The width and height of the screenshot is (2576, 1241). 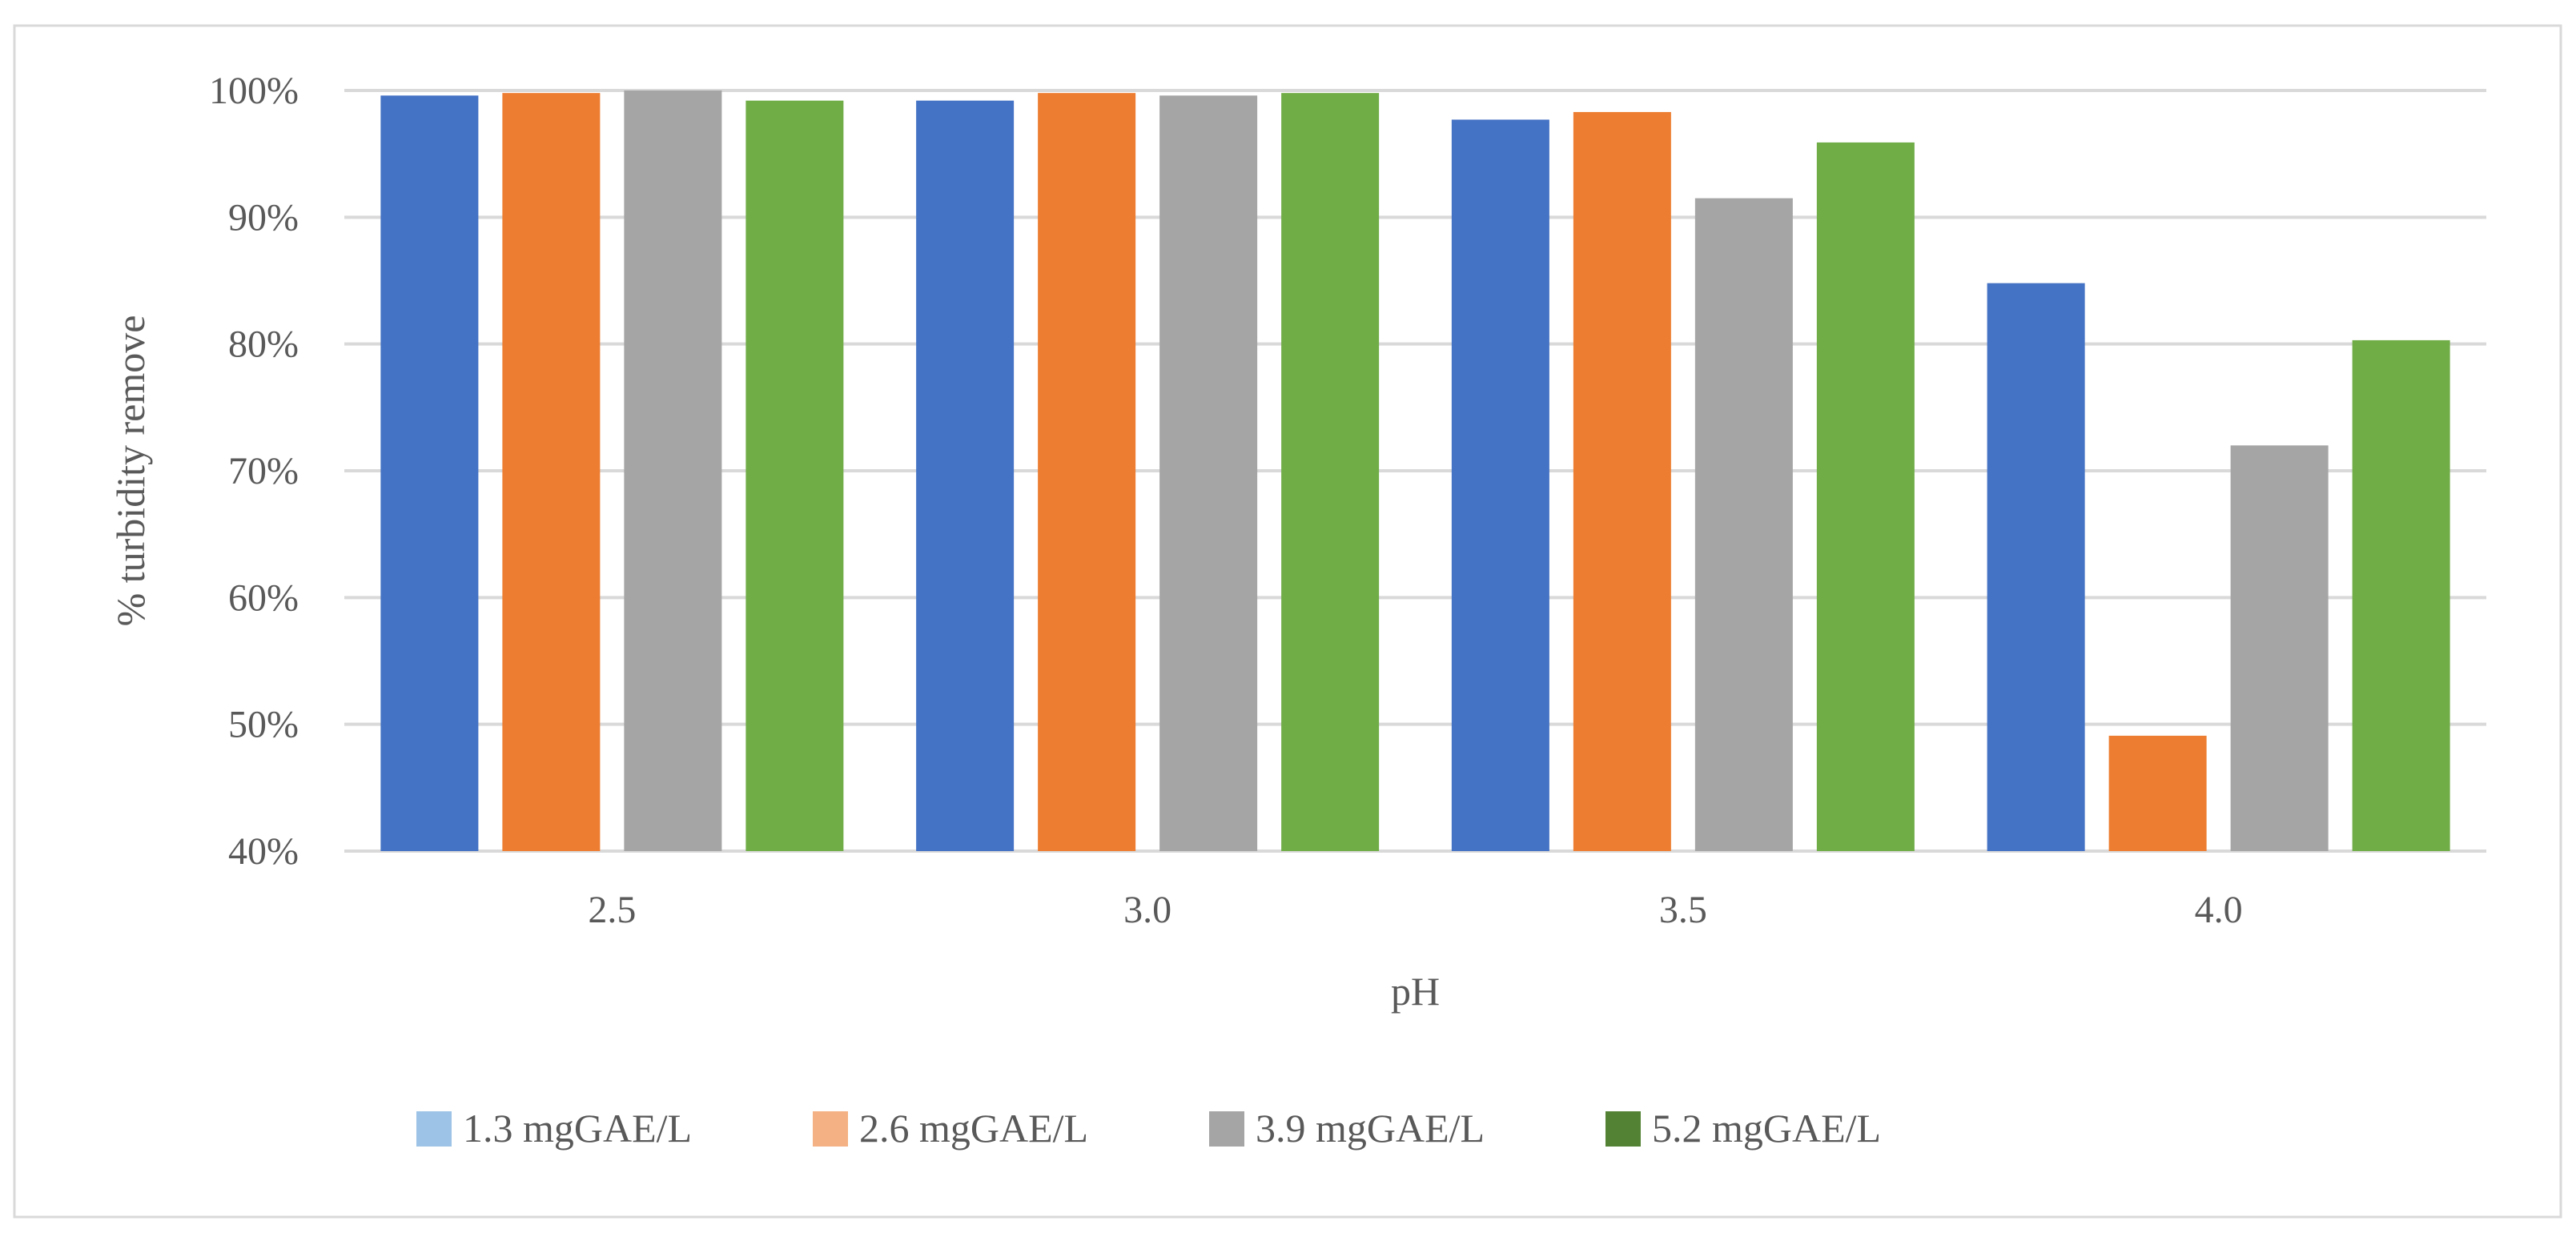 What do you see at coordinates (1415, 992) in the screenshot?
I see `x-axis-title: pH` at bounding box center [1415, 992].